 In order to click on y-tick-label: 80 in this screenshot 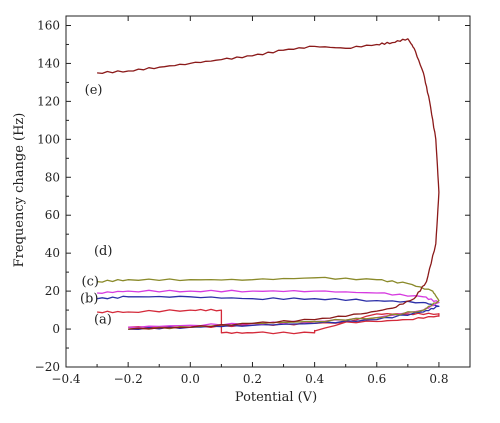, I will do `click(52, 177)`.